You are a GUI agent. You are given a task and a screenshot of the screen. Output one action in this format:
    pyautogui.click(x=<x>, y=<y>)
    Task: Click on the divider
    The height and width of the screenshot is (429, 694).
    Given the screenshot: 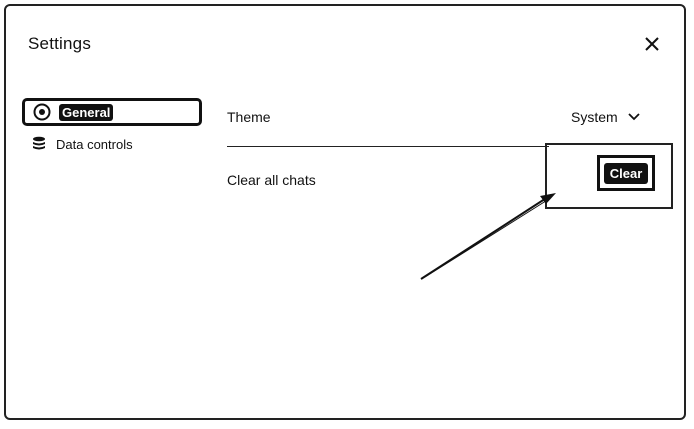 What is the action you would take?
    pyautogui.click(x=388, y=146)
    